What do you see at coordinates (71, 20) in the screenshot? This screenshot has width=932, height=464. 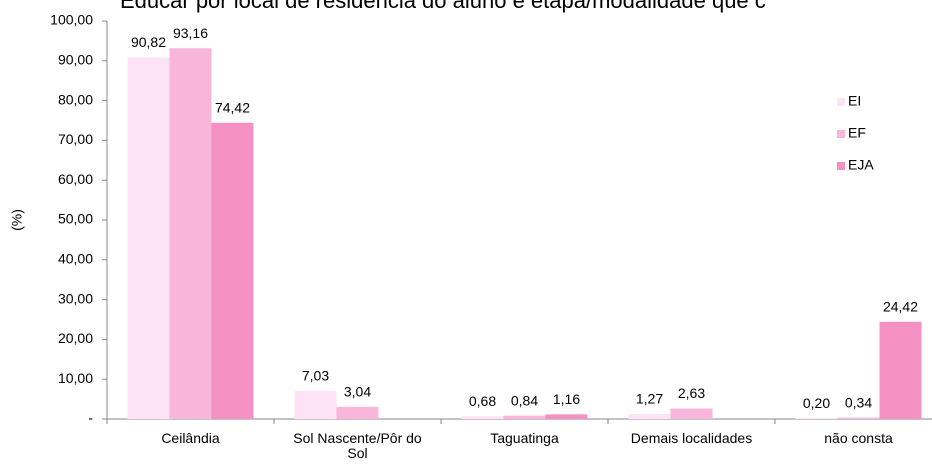 I see `y-tick-label: 100,00` at bounding box center [71, 20].